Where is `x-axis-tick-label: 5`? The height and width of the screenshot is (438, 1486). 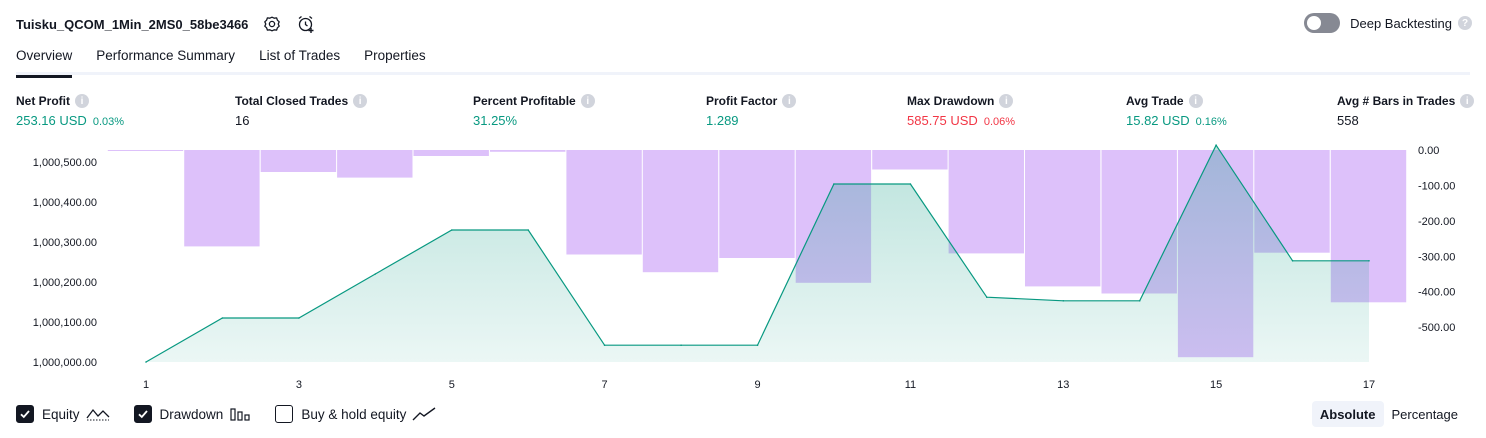
x-axis-tick-label: 5 is located at coordinates (452, 385).